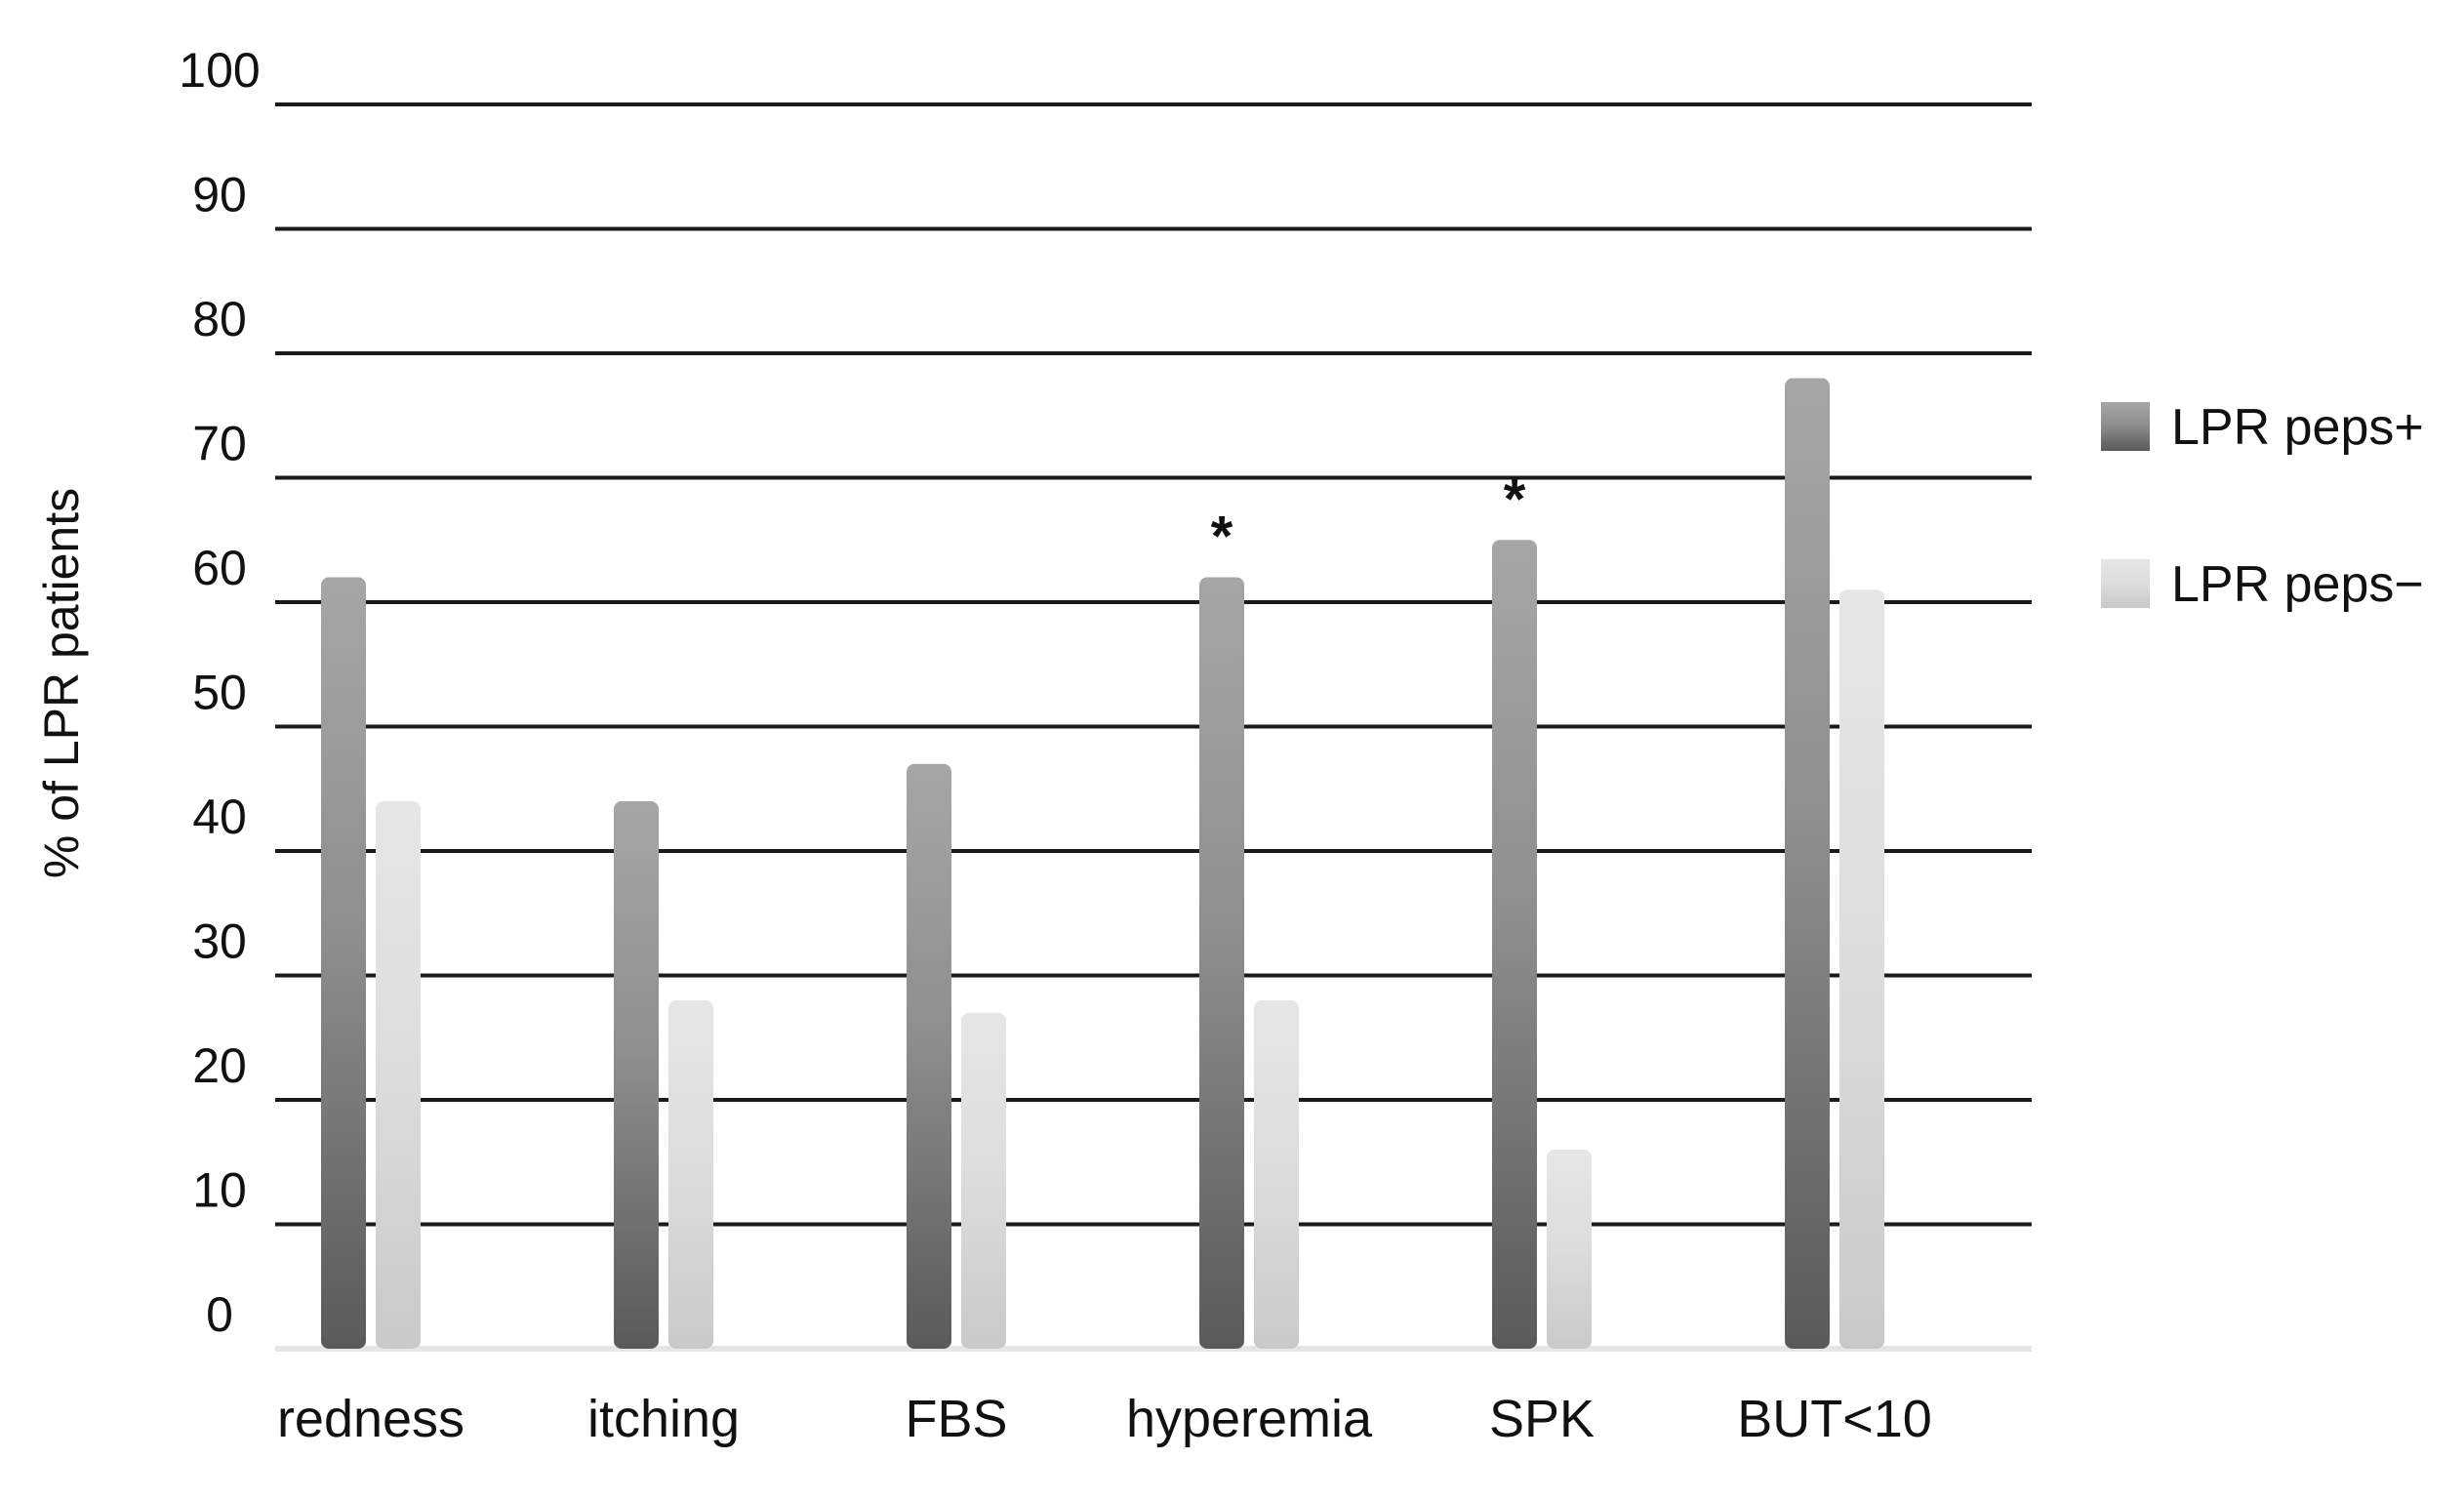 The image size is (2464, 1500). Describe the element at coordinates (1249, 1419) in the screenshot. I see `x-category-label: hyperemia` at that location.